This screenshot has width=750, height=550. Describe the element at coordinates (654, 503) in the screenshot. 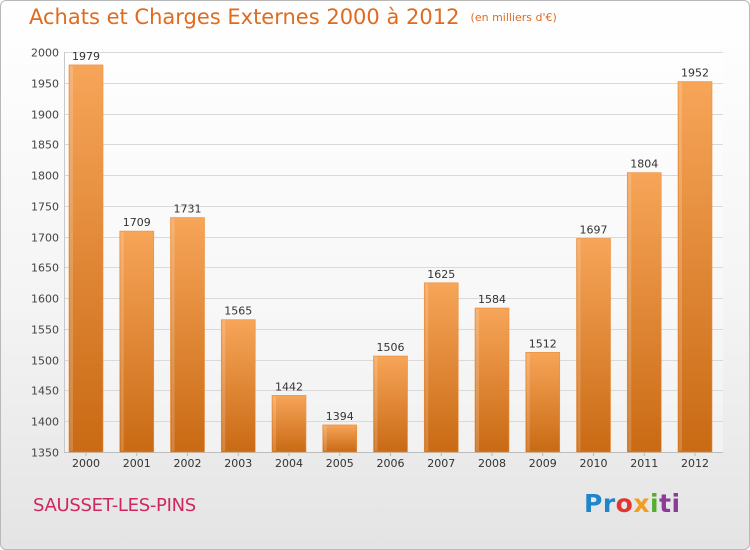

I see `logo-part-4: i` at that location.